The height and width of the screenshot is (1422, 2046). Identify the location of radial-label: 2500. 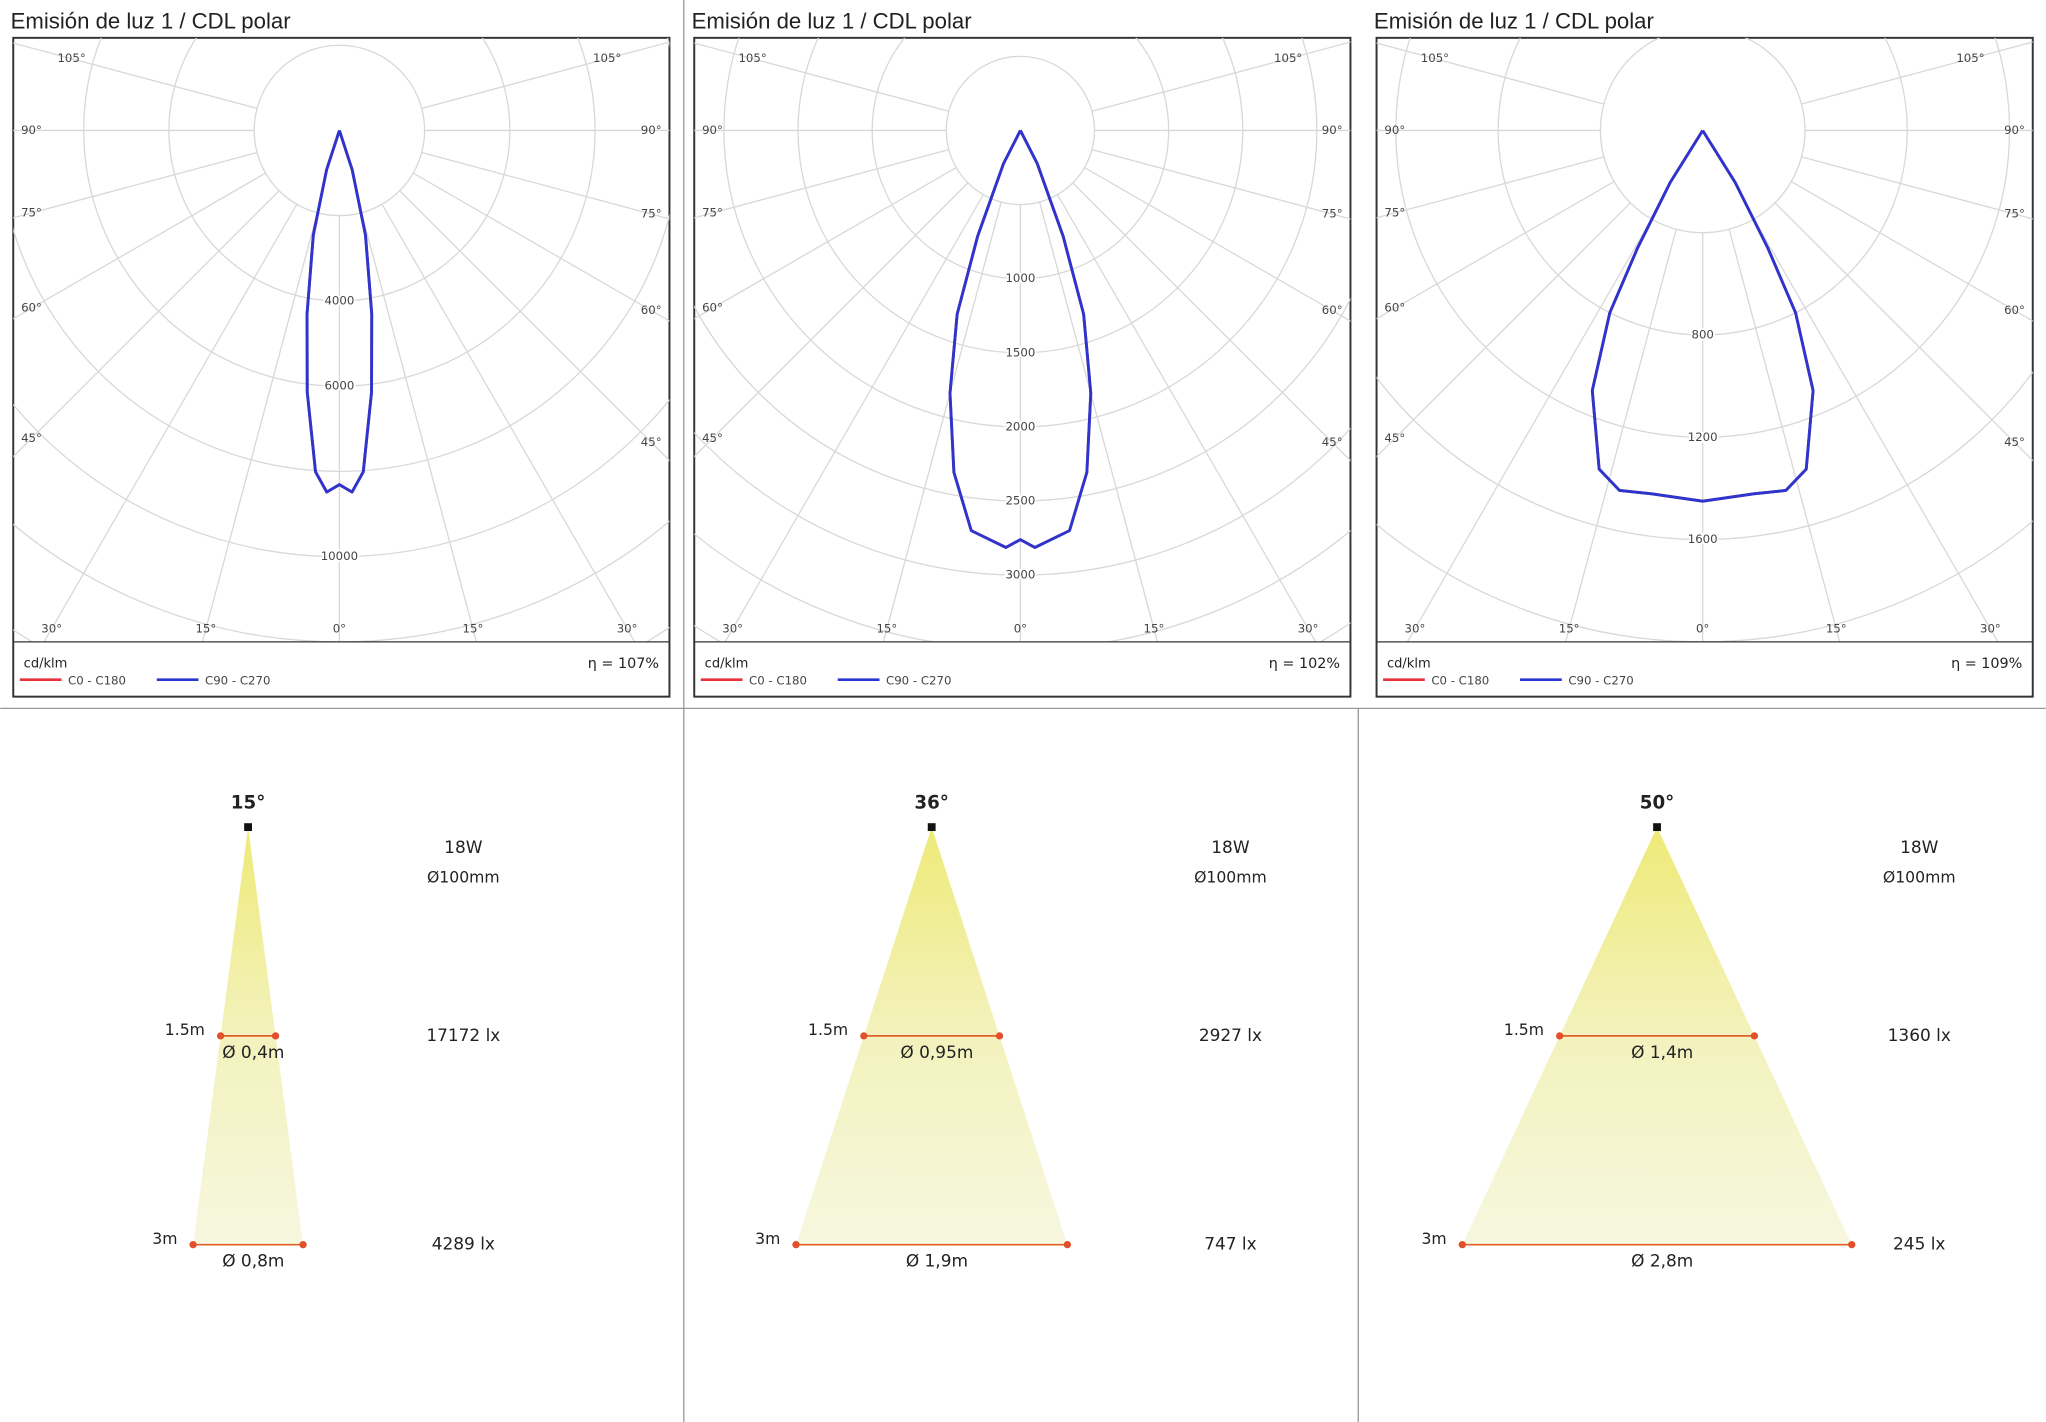
(1020, 501).